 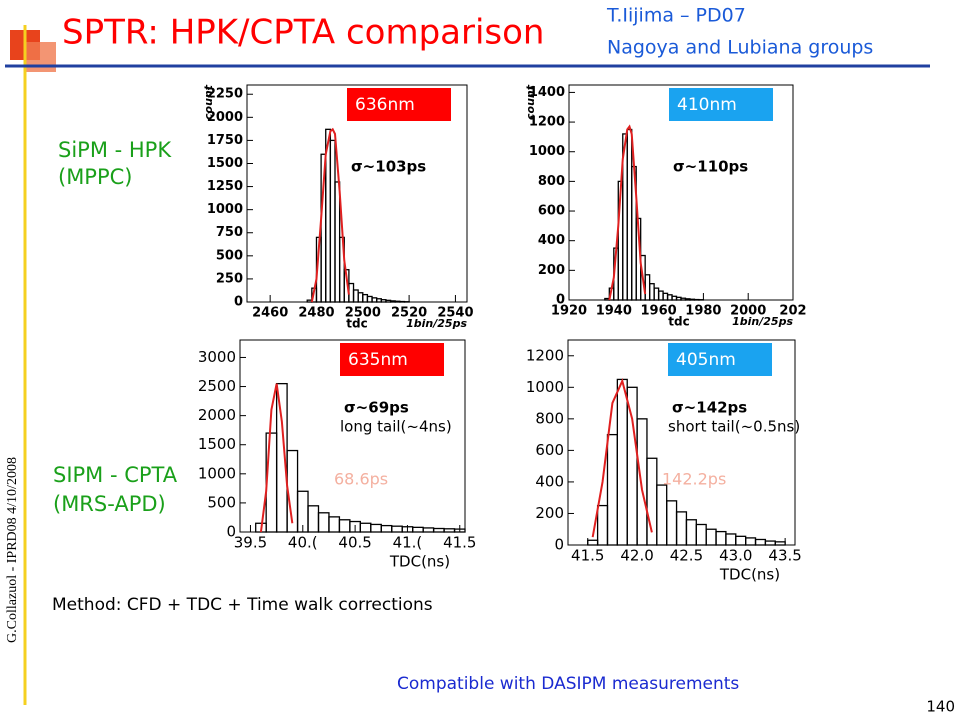 What do you see at coordinates (225, 140) in the screenshot?
I see `y-tick-label: 1750` at bounding box center [225, 140].